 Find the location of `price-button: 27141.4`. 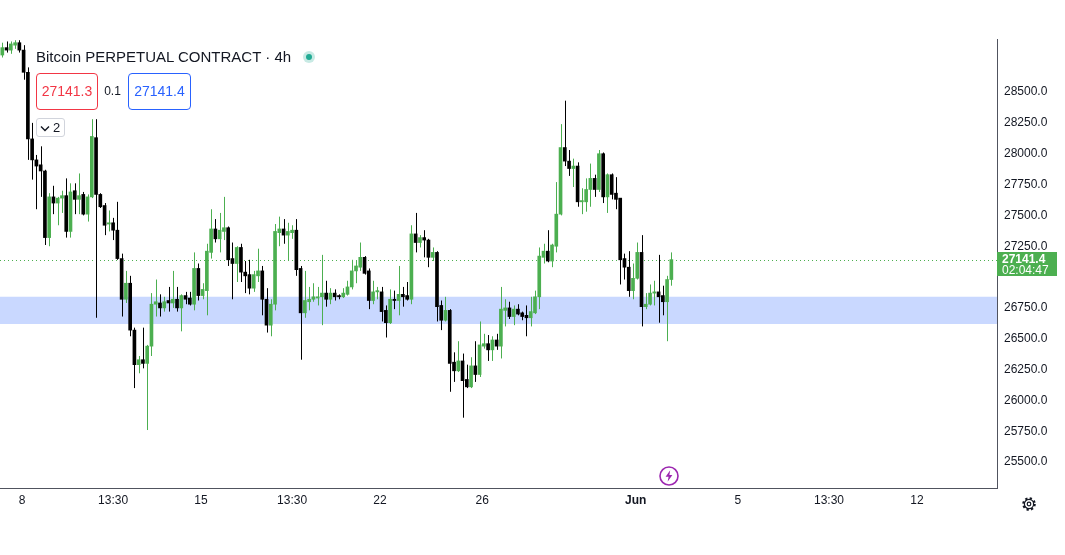

price-button: 27141.4 is located at coordinates (159, 91).